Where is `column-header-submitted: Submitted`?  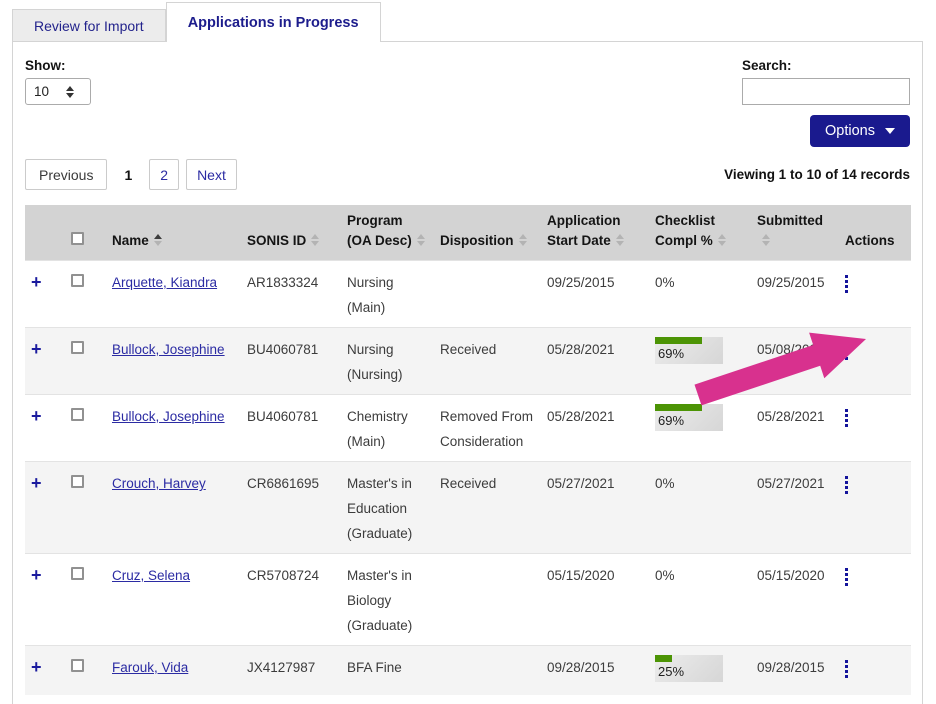 column-header-submitted: Submitted is located at coordinates (795, 233).